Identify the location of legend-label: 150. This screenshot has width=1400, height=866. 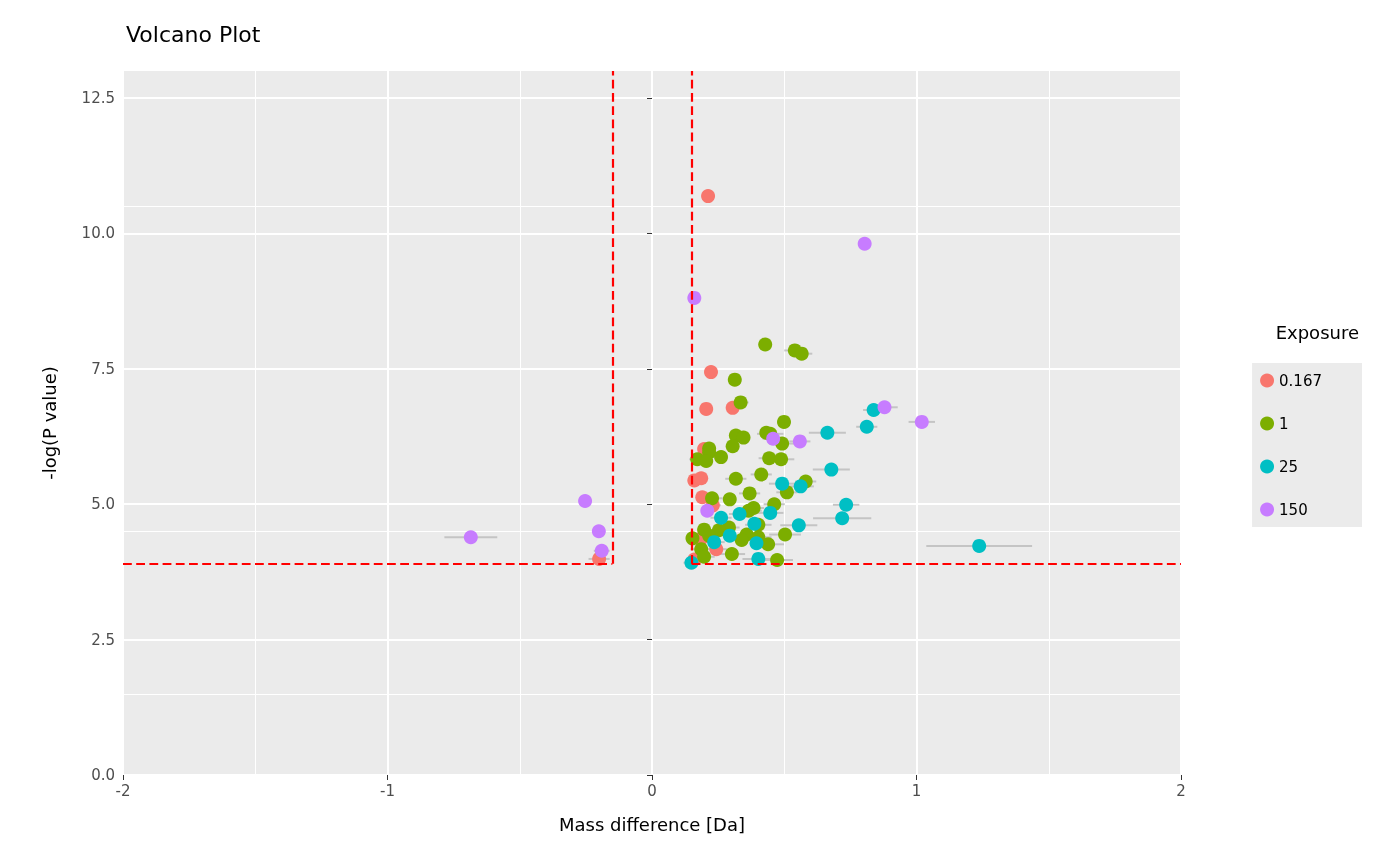
(1293, 509).